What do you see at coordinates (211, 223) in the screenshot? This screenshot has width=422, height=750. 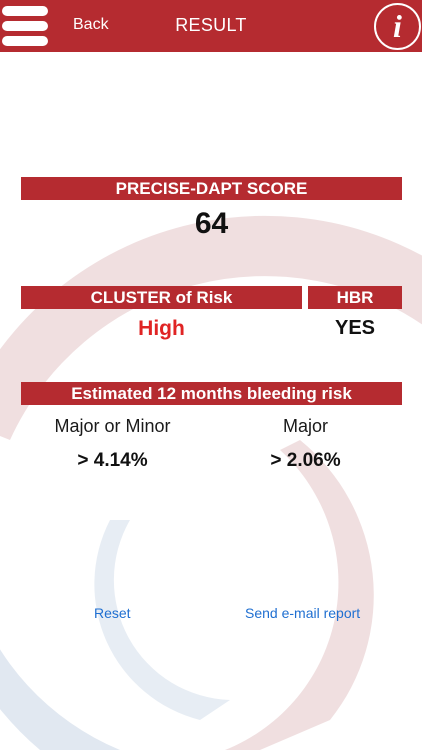 I see `score-value: 64` at bounding box center [211, 223].